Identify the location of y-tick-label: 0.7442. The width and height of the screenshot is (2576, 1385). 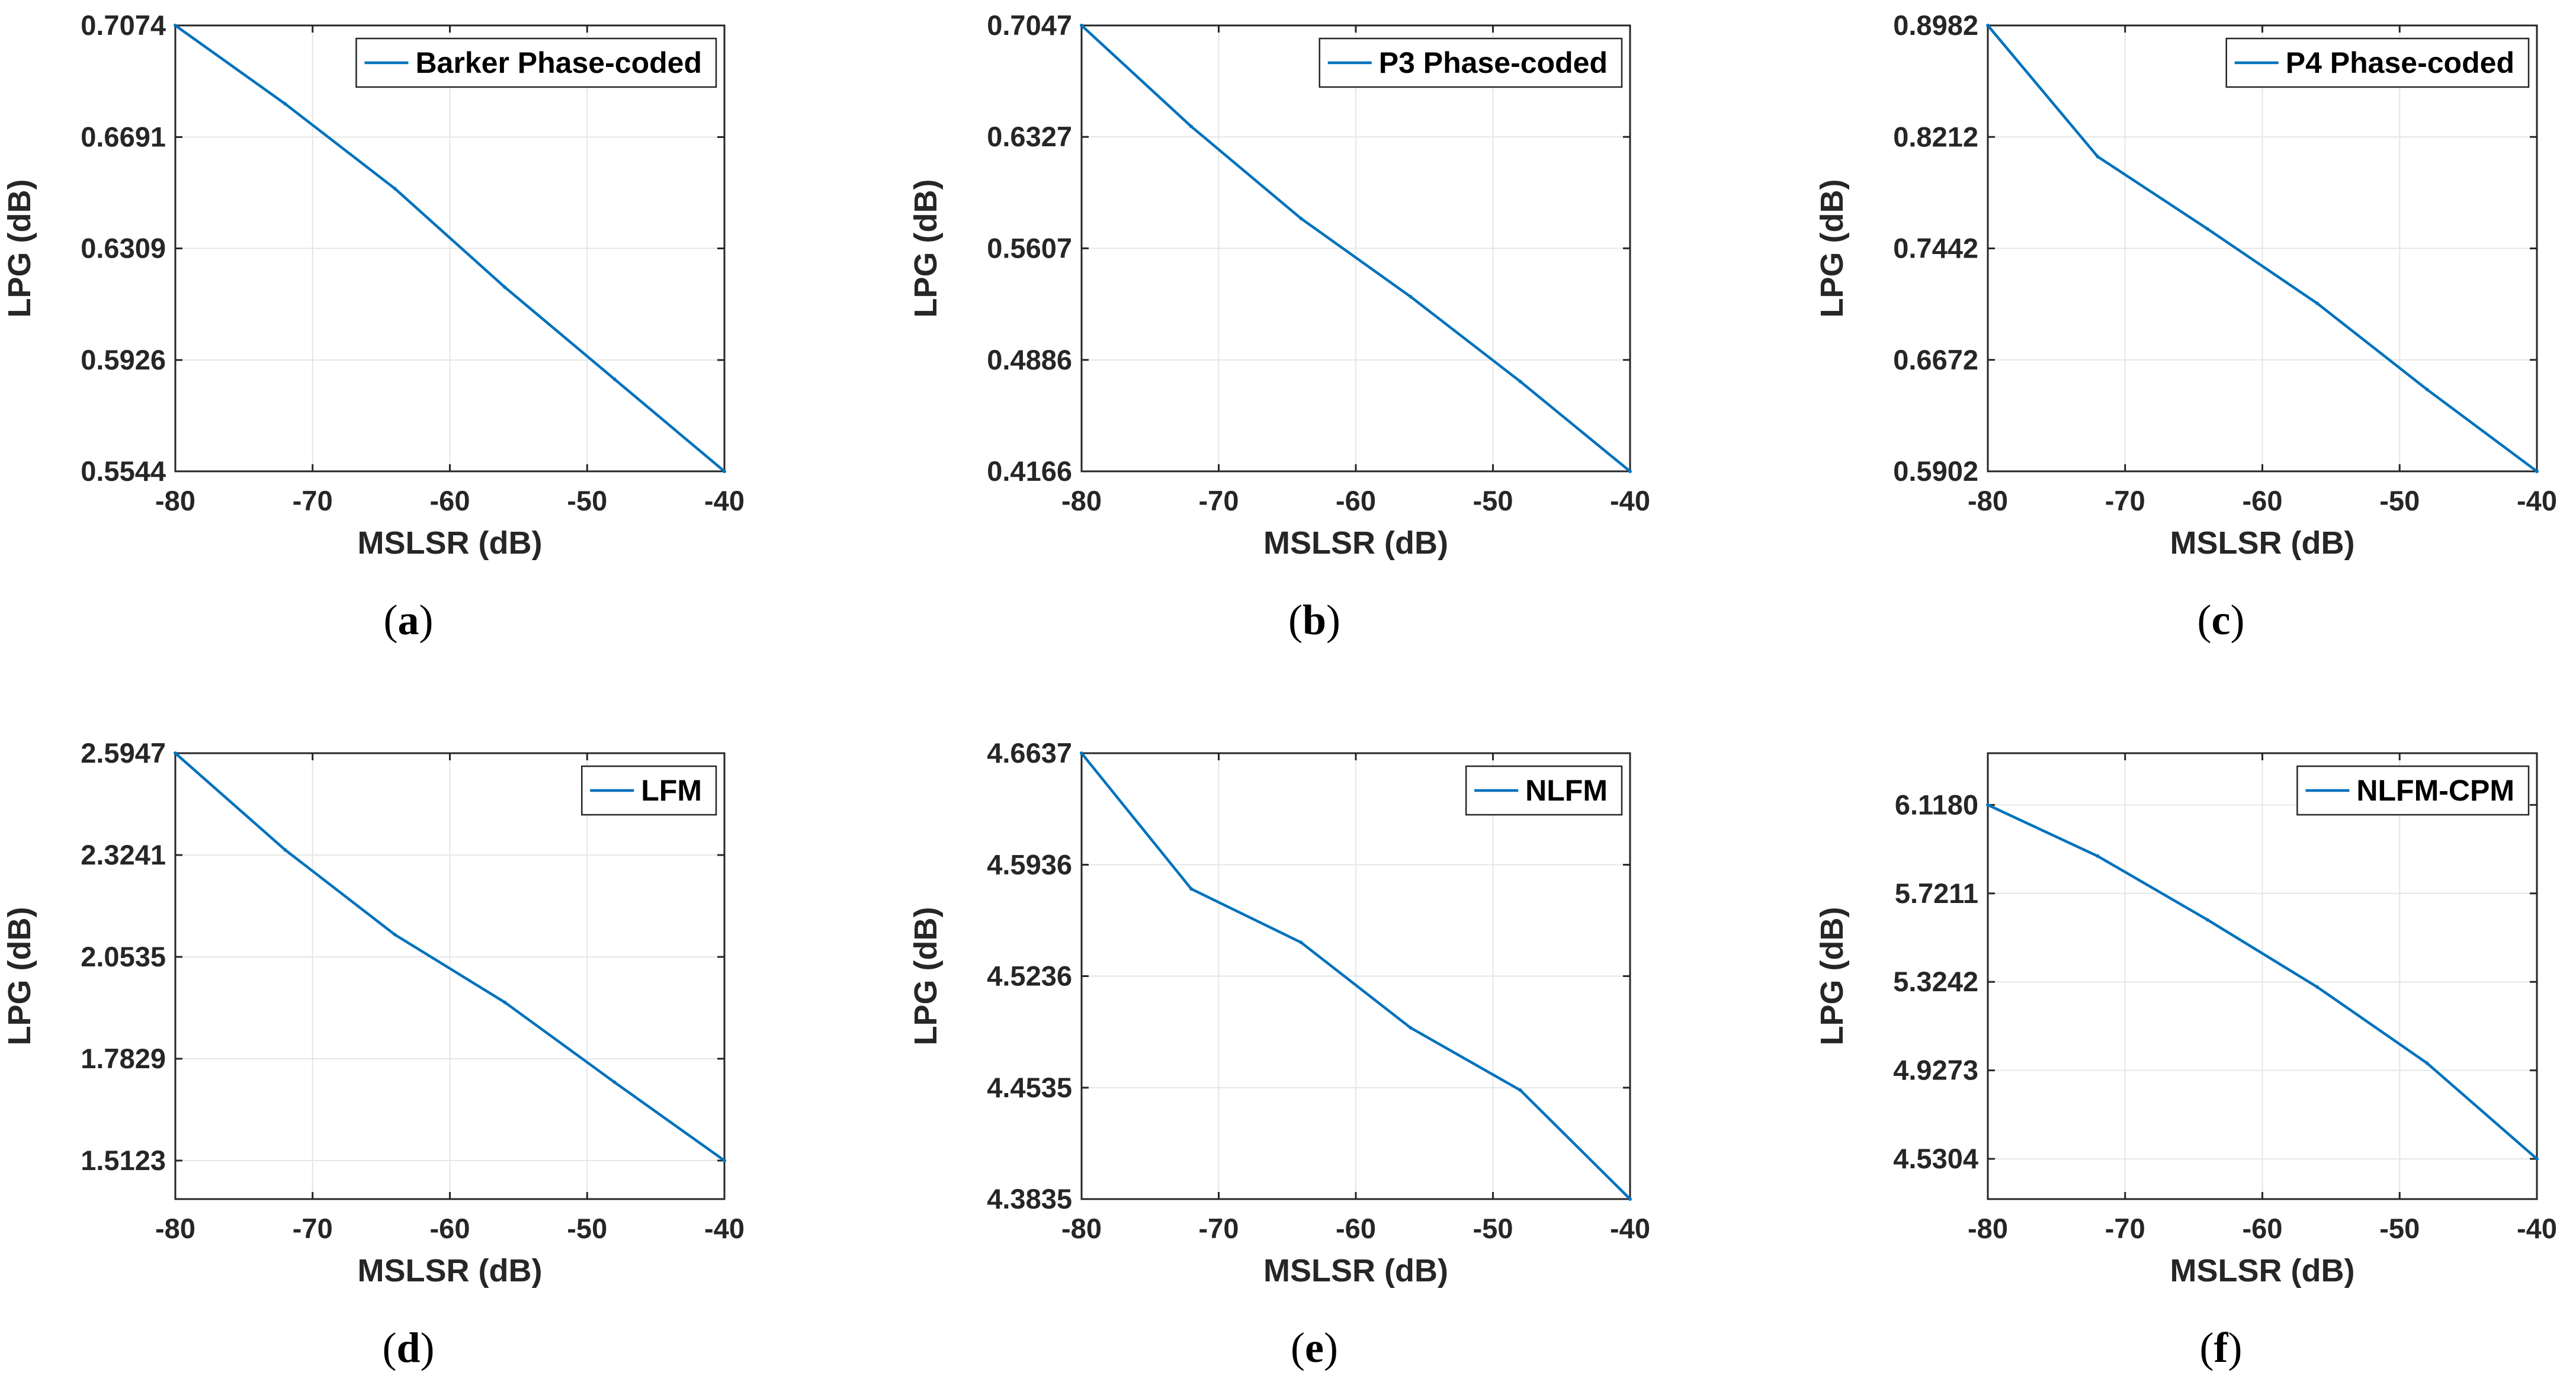
(1936, 248).